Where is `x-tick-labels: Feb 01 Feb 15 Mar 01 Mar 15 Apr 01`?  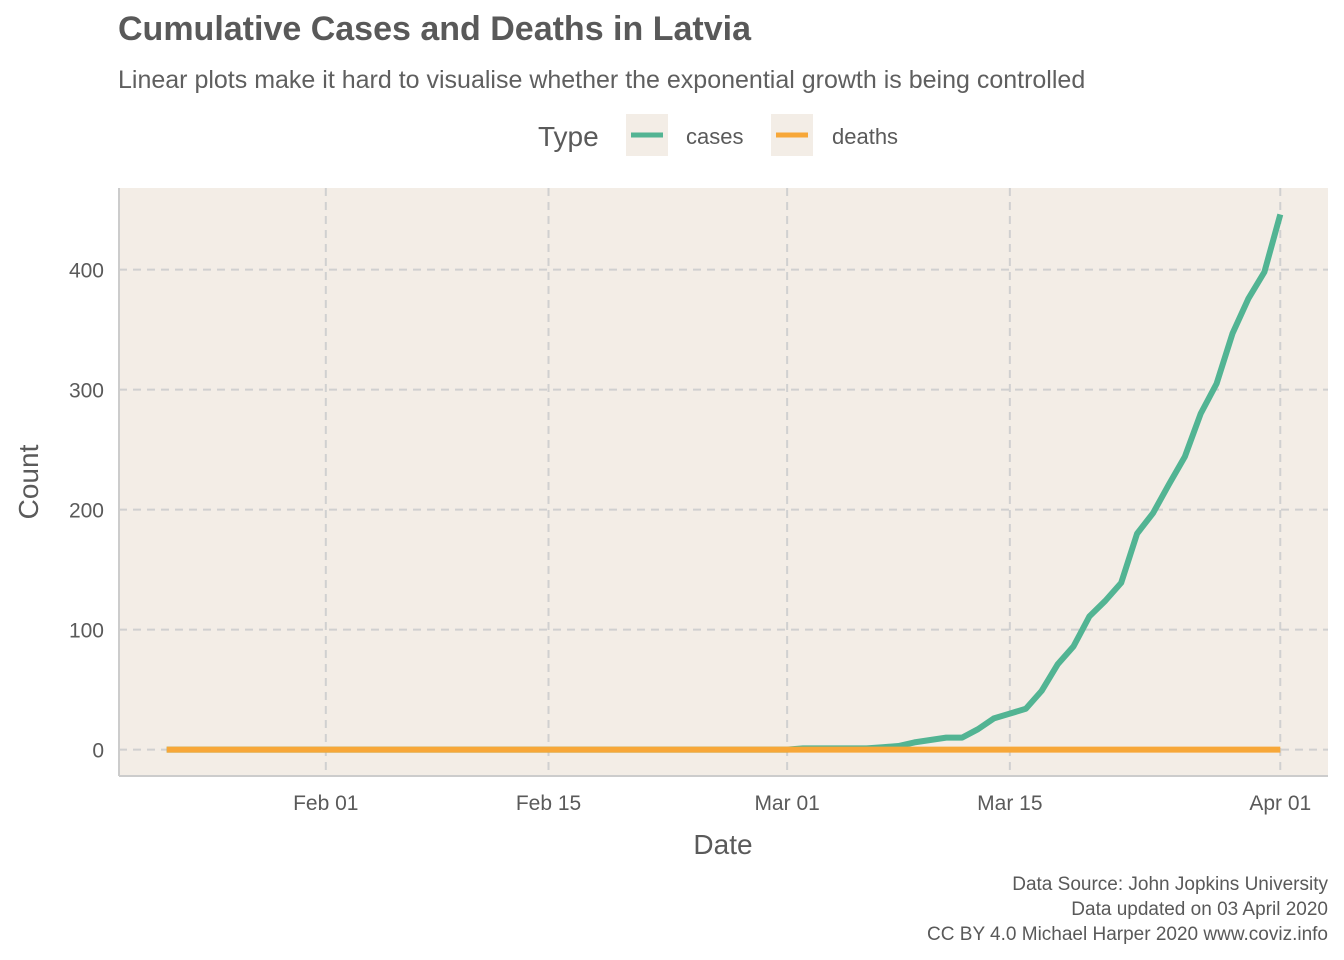
x-tick-labels: Feb 01 Feb 15 Mar 01 Mar 15 Apr 01 is located at coordinates (802, 803).